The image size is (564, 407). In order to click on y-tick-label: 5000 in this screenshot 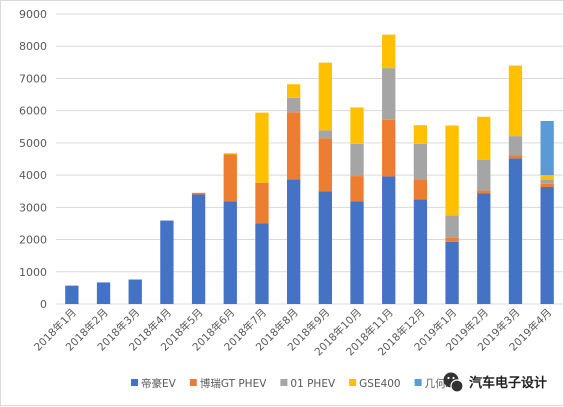, I will do `click(33, 143)`.